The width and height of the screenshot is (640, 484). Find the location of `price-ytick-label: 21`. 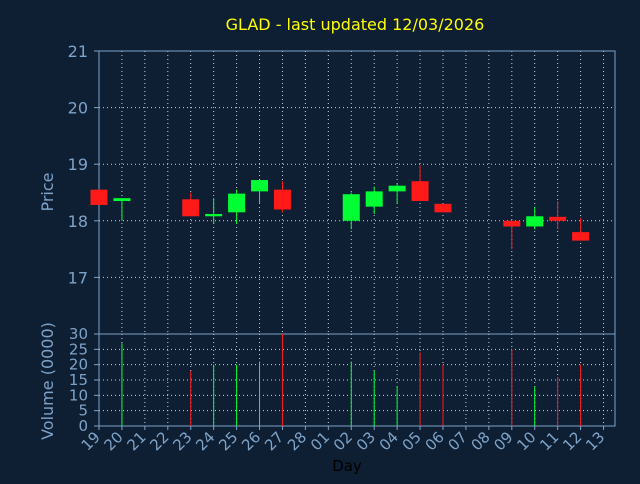

price-ytick-label: 21 is located at coordinates (78, 51).